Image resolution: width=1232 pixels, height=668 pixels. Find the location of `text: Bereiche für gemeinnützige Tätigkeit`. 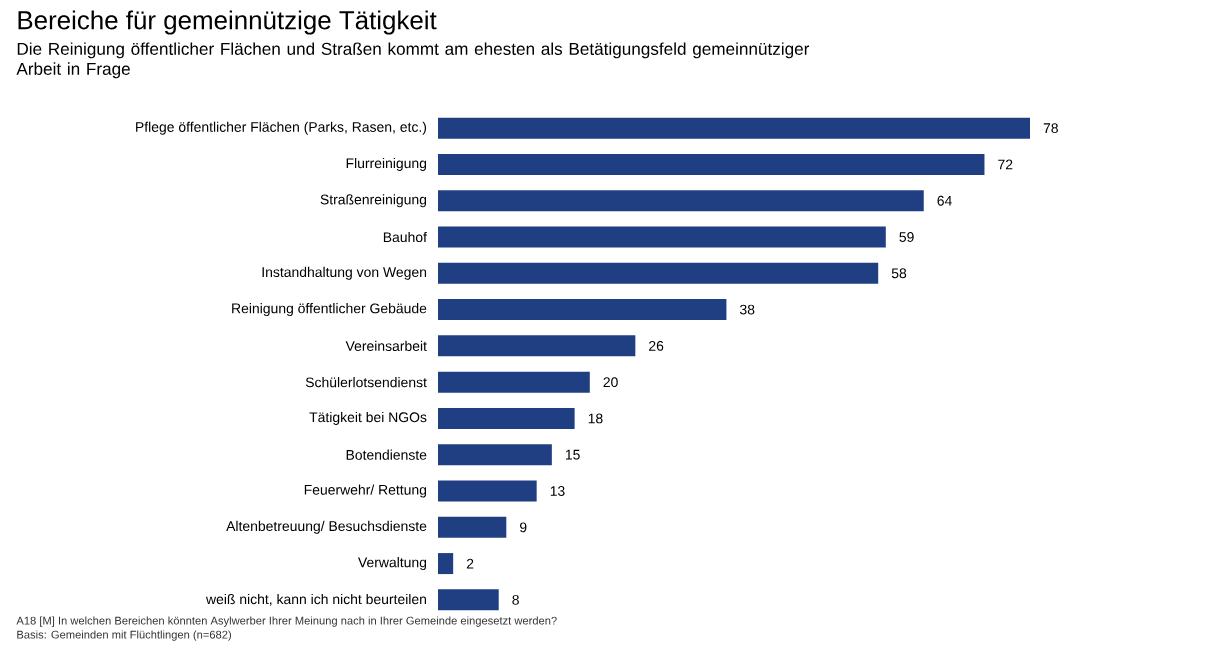

text: Bereiche für gemeinnützige Tätigkeit is located at coordinates (227, 22).